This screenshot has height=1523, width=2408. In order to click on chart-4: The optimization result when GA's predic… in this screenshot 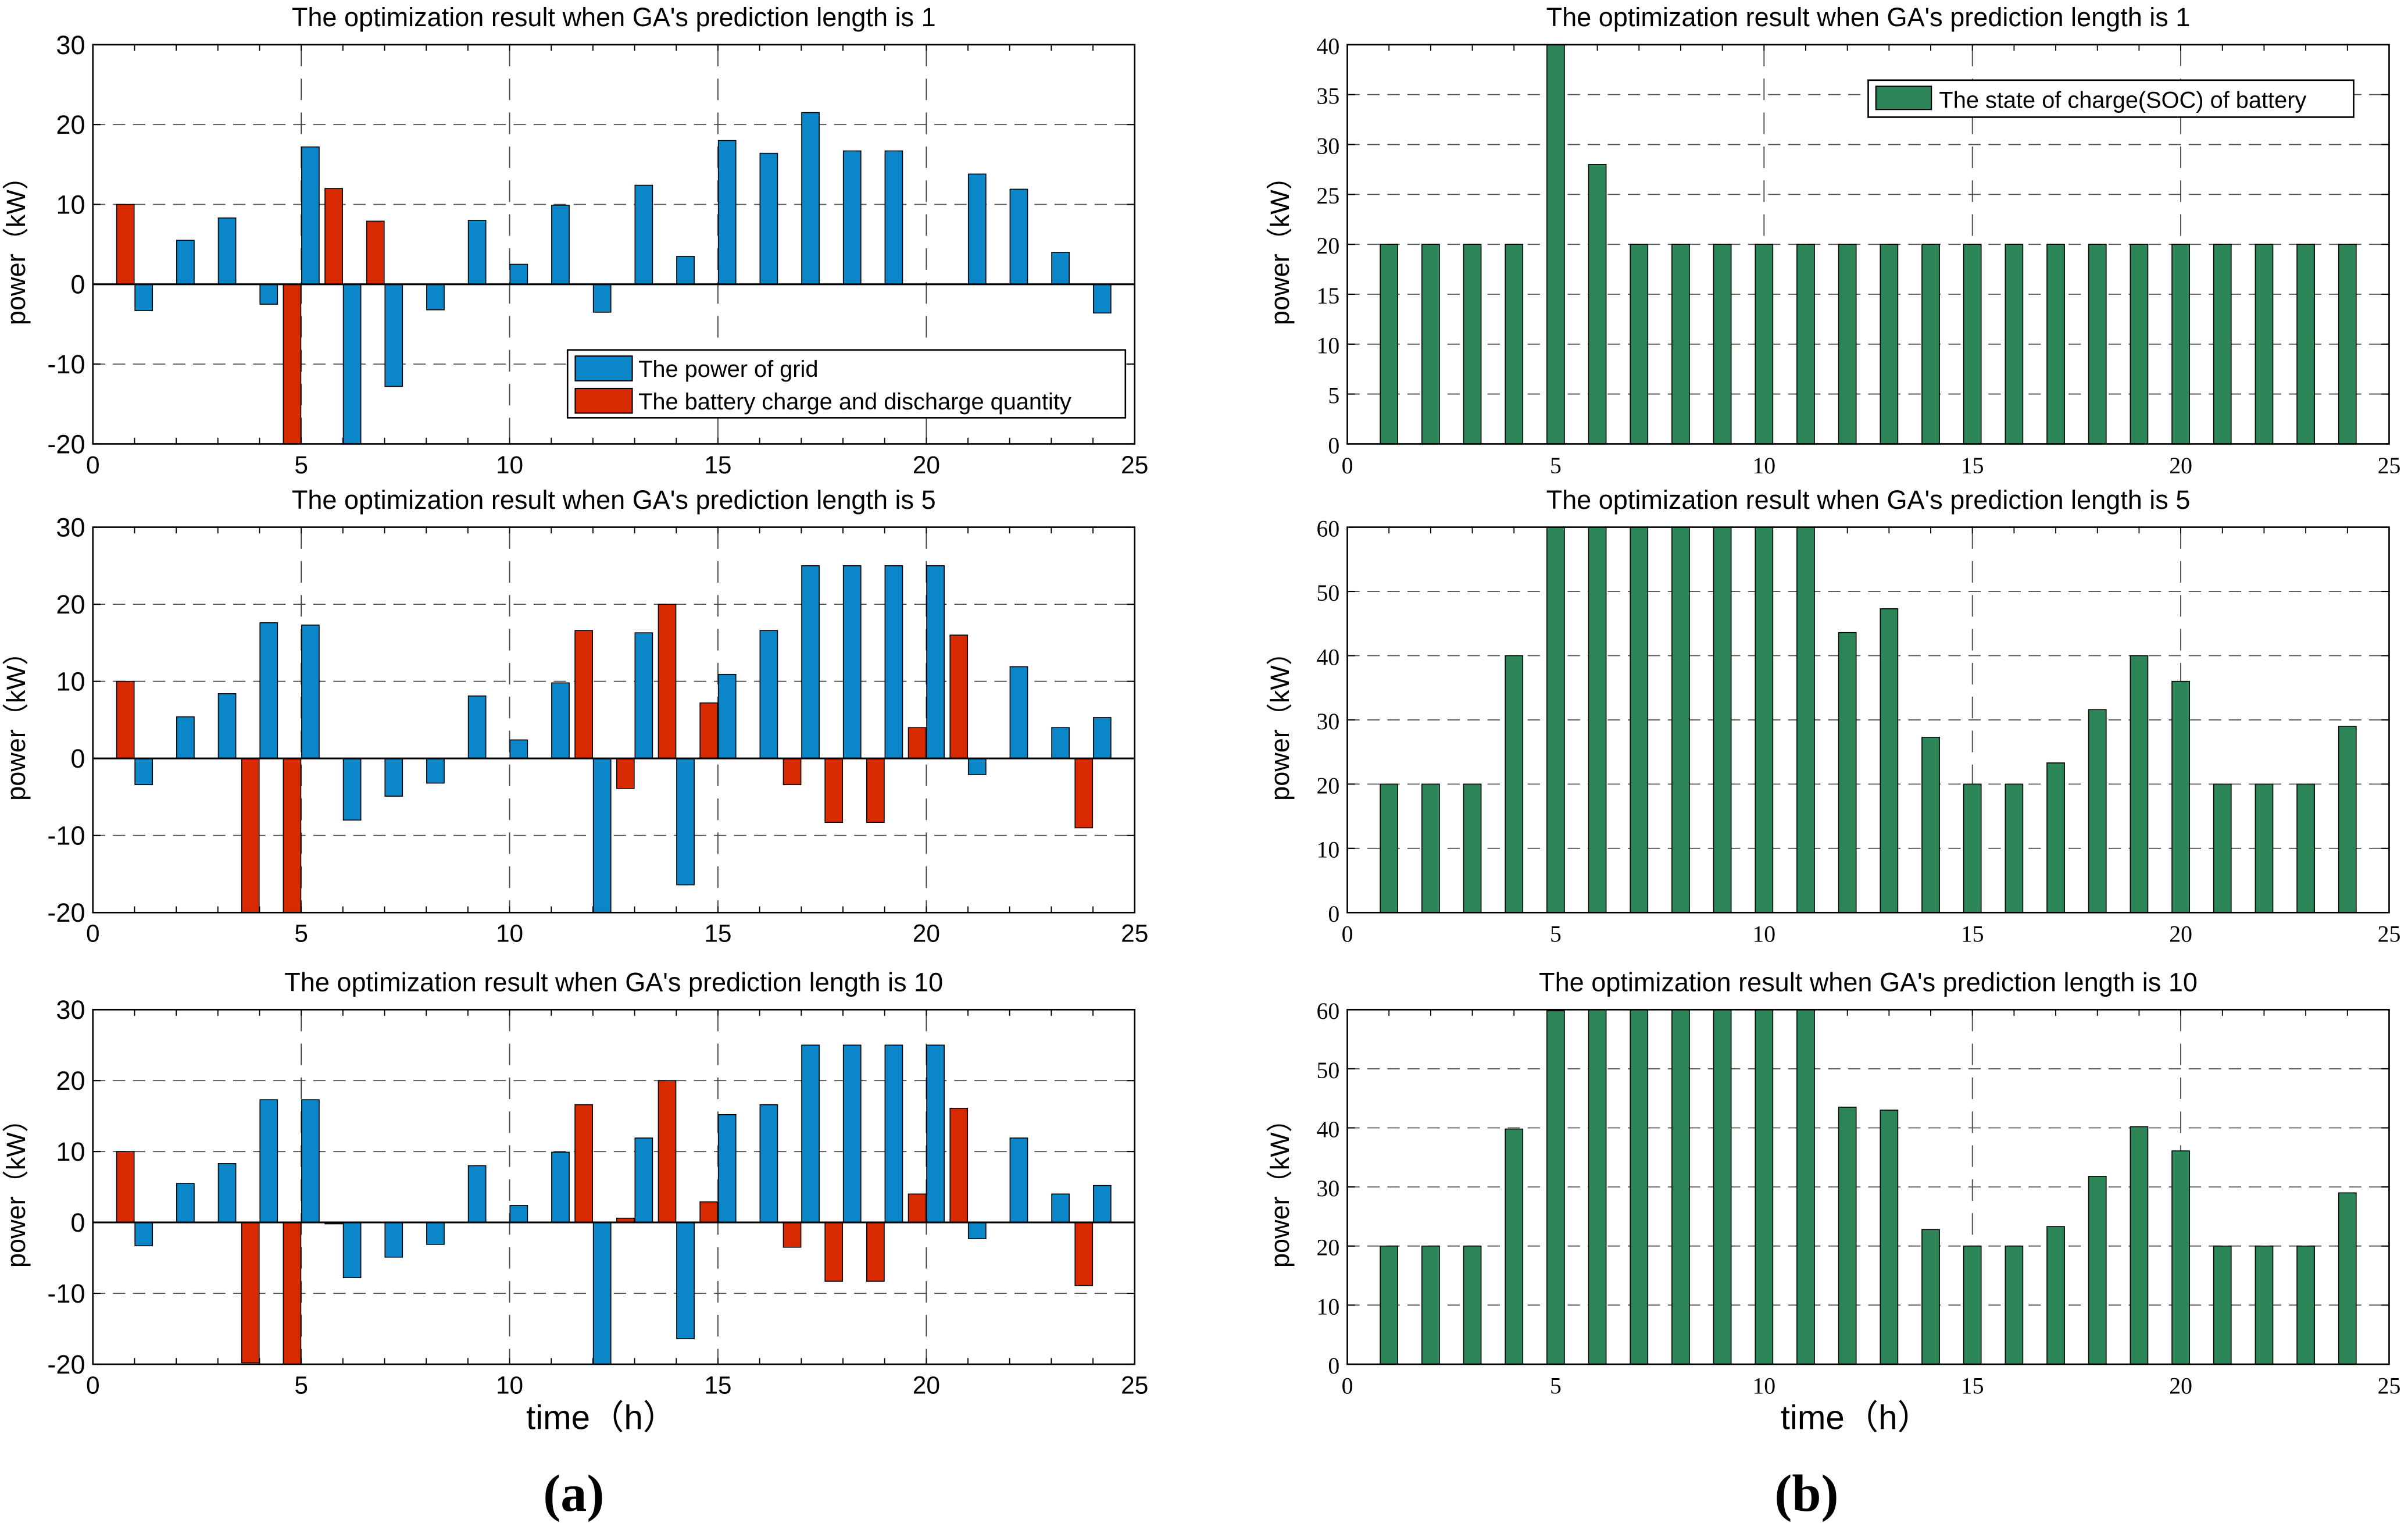, I will do `click(1833, 240)`.